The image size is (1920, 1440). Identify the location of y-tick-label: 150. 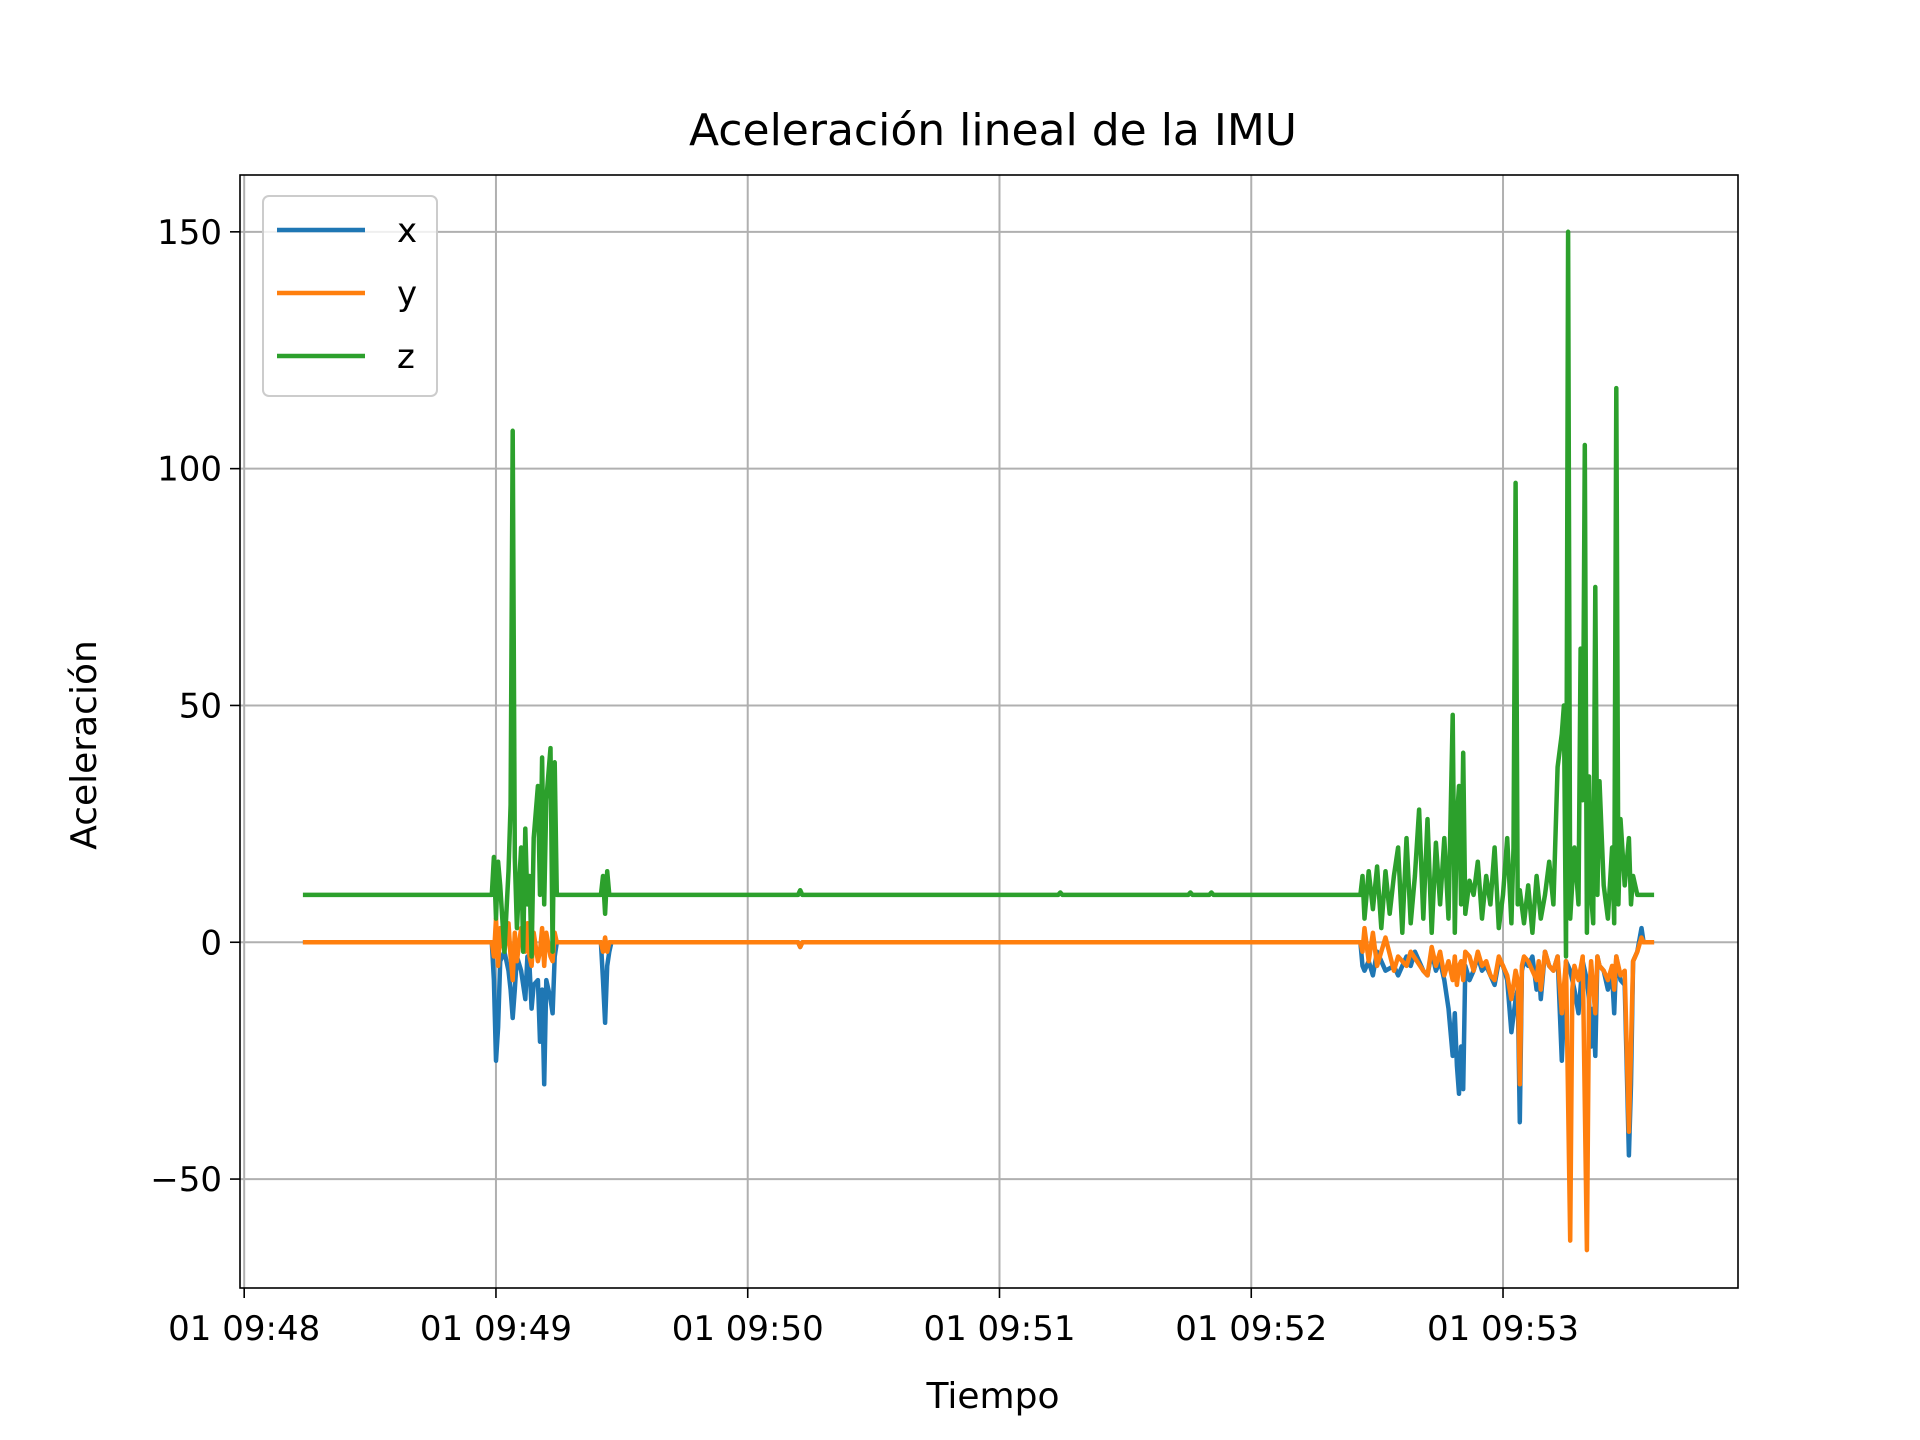
(189, 233).